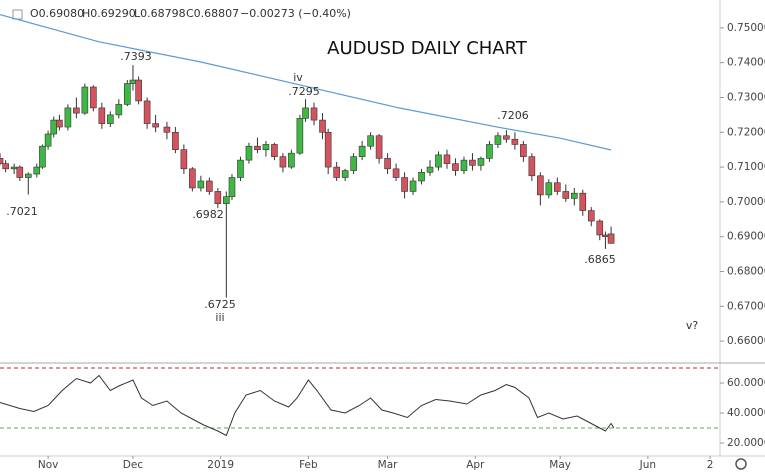  I want to click on ohlc-label: L0.68798, so click(160, 13).